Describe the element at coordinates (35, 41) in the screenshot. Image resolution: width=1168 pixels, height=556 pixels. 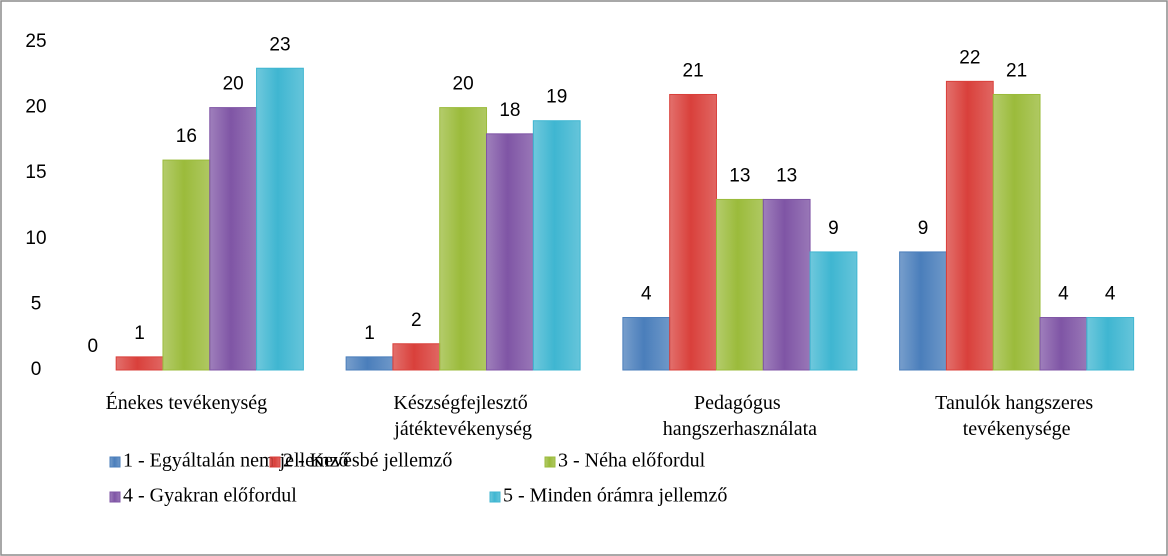
I see `y-tick-label: 25` at that location.